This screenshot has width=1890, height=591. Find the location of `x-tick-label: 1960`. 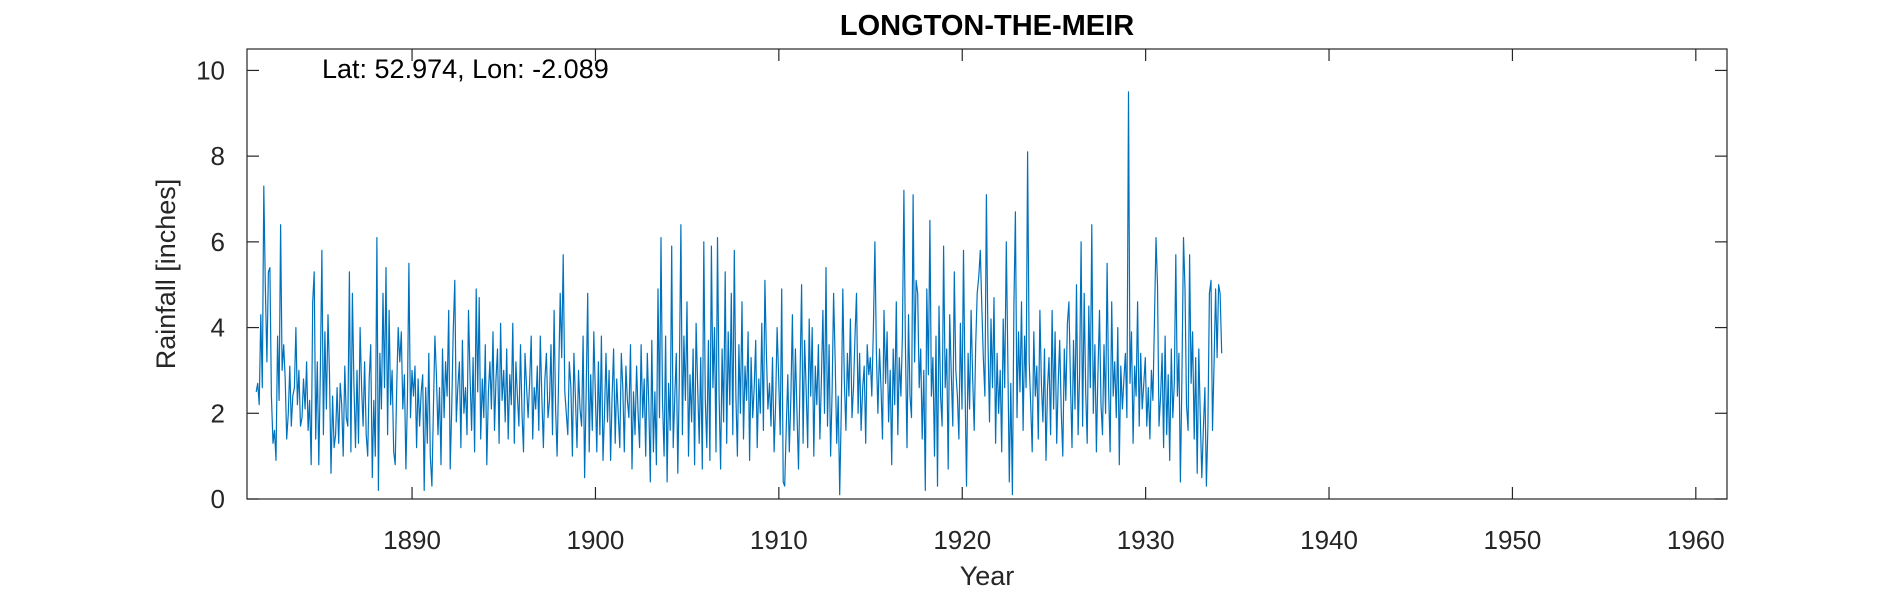

x-tick-label: 1960 is located at coordinates (1696, 540).